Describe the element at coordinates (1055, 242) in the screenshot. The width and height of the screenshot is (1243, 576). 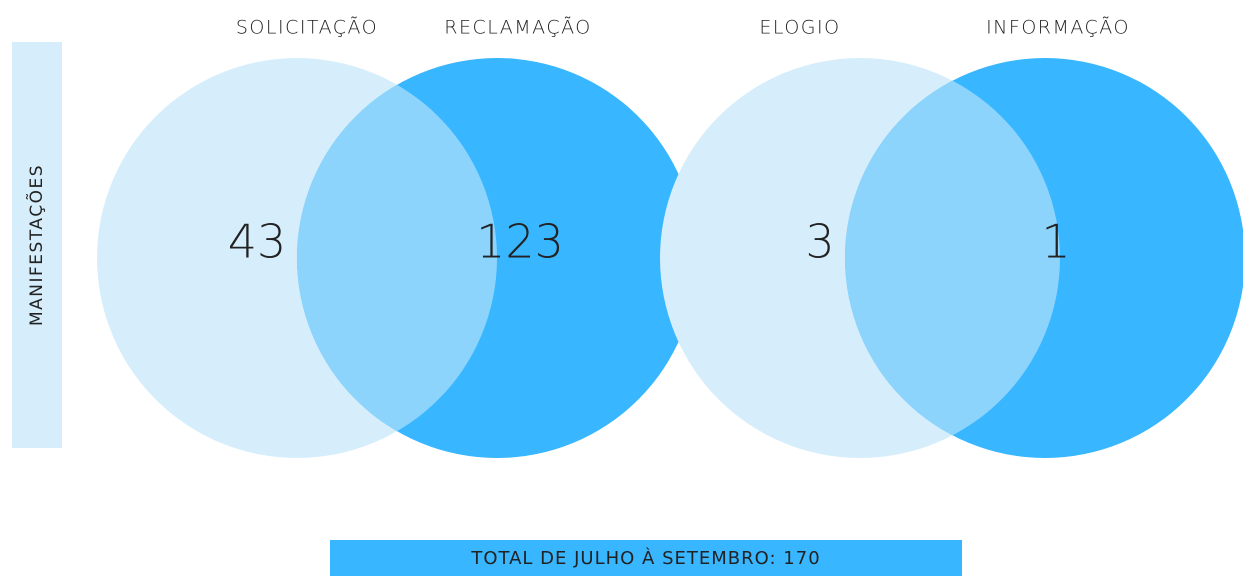
I see `group-value: 1` at that location.